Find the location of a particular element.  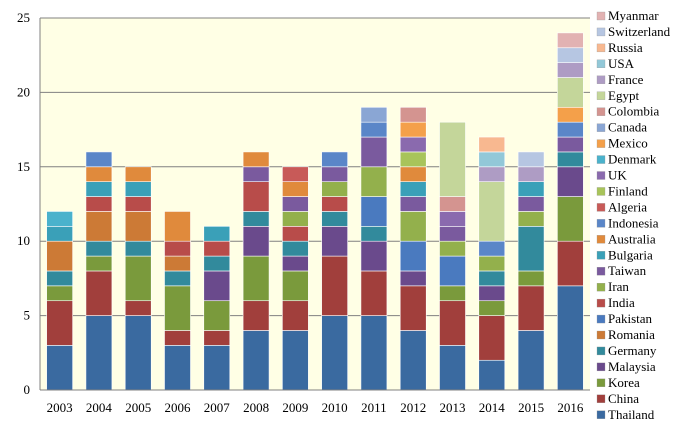

legend-label-romania: Romania is located at coordinates (631, 334).